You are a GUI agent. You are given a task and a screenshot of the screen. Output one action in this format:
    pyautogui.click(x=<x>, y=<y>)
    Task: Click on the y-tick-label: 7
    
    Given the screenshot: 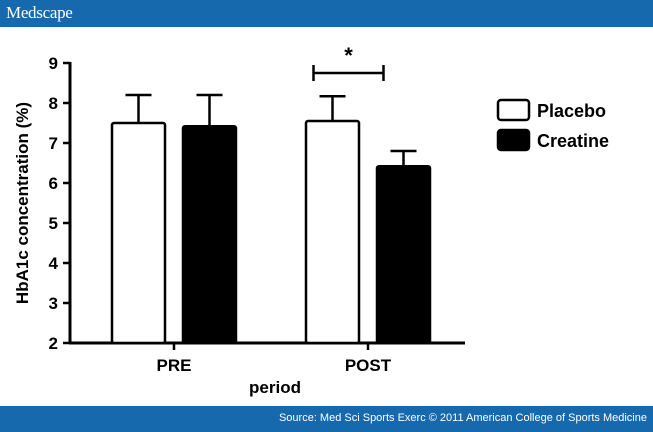 What is the action you would take?
    pyautogui.click(x=53, y=143)
    